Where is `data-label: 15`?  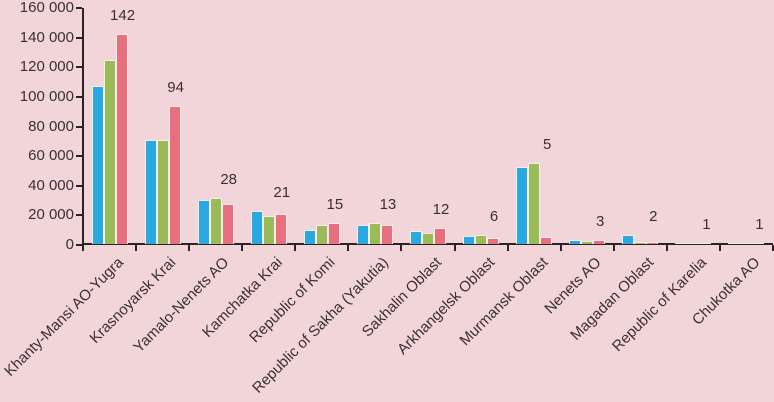
data-label: 15 is located at coordinates (335, 205).